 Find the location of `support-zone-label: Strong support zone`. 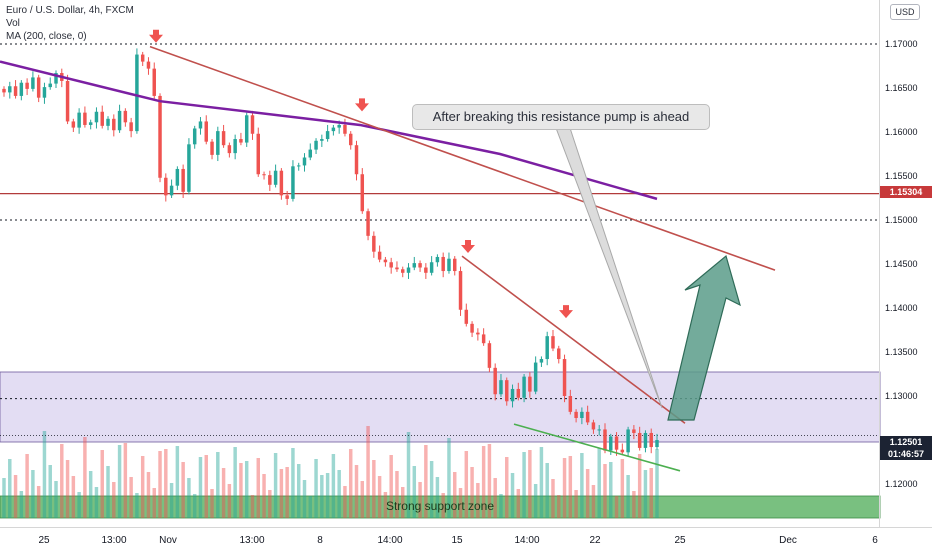

support-zone-label: Strong support zone is located at coordinates (440, 506).